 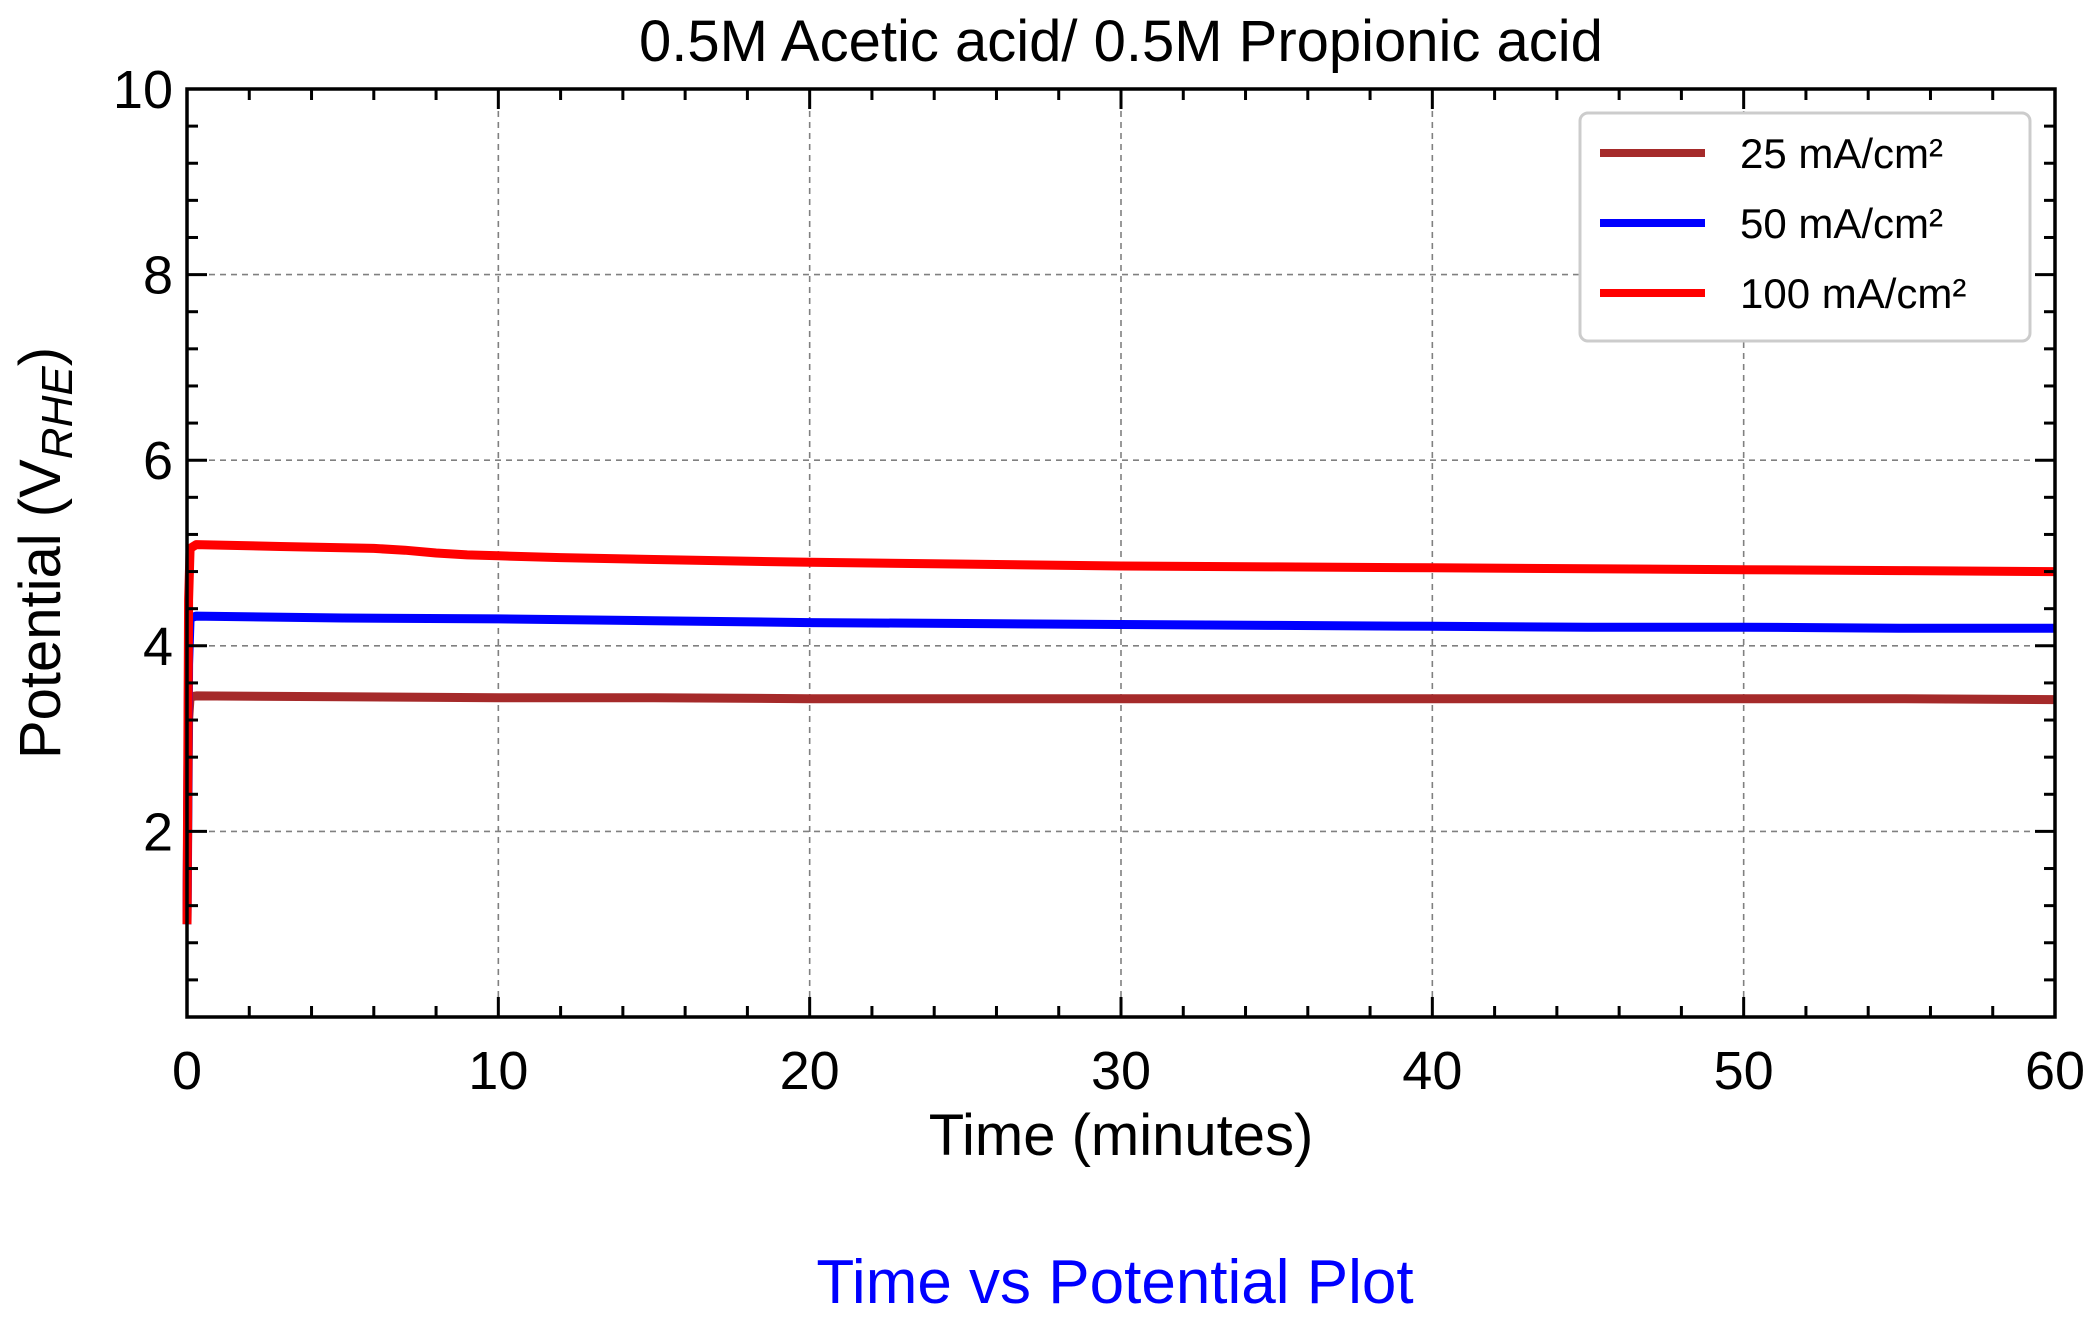 I want to click on y-tick-label: 10, so click(x=143, y=90).